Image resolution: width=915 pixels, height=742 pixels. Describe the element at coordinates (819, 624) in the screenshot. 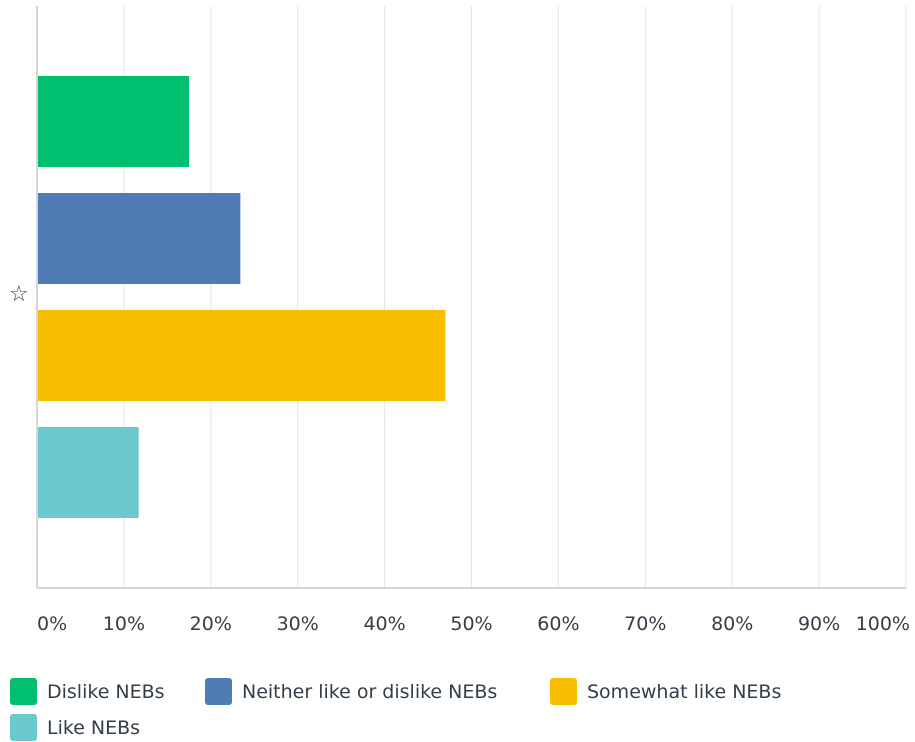

I see `x-tick-label: 90%` at that location.